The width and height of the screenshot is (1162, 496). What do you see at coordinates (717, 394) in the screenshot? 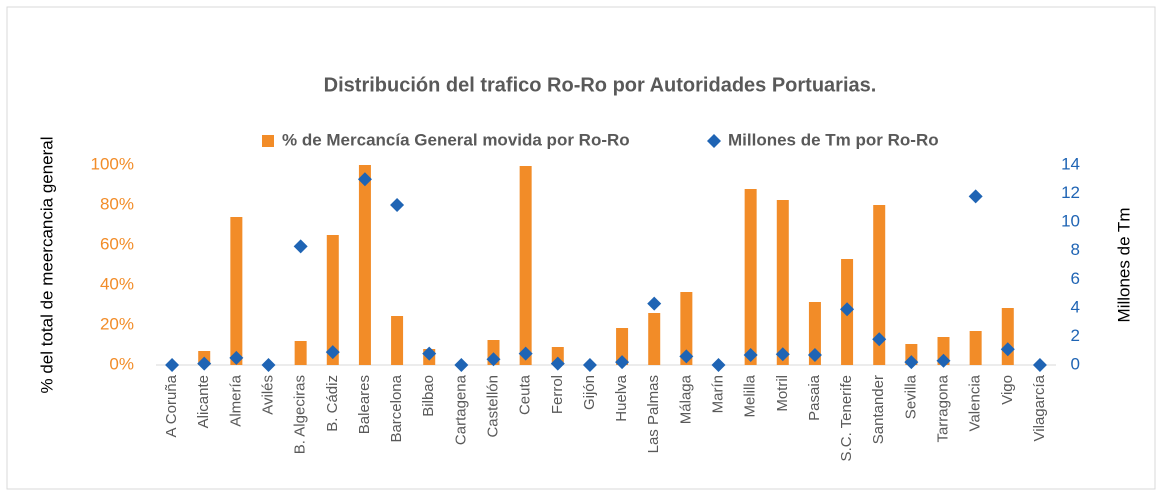
I see `x-tick-label: Marín` at bounding box center [717, 394].